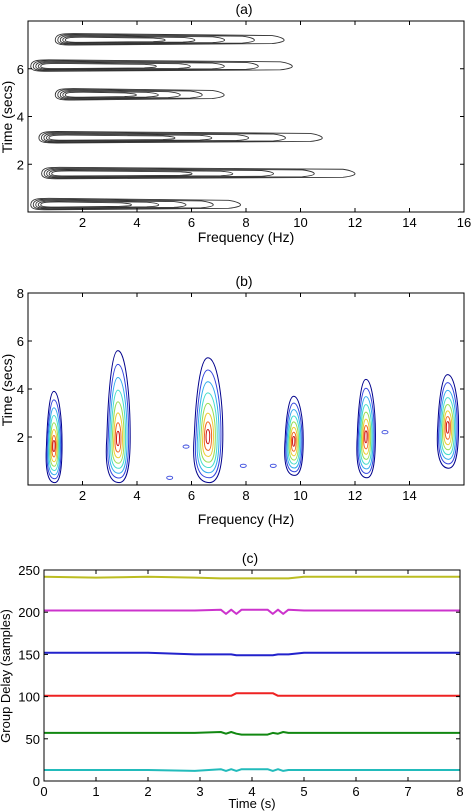 The image size is (474, 811). Describe the element at coordinates (20, 293) in the screenshot. I see `chart-b-ytick-label: 8` at that location.